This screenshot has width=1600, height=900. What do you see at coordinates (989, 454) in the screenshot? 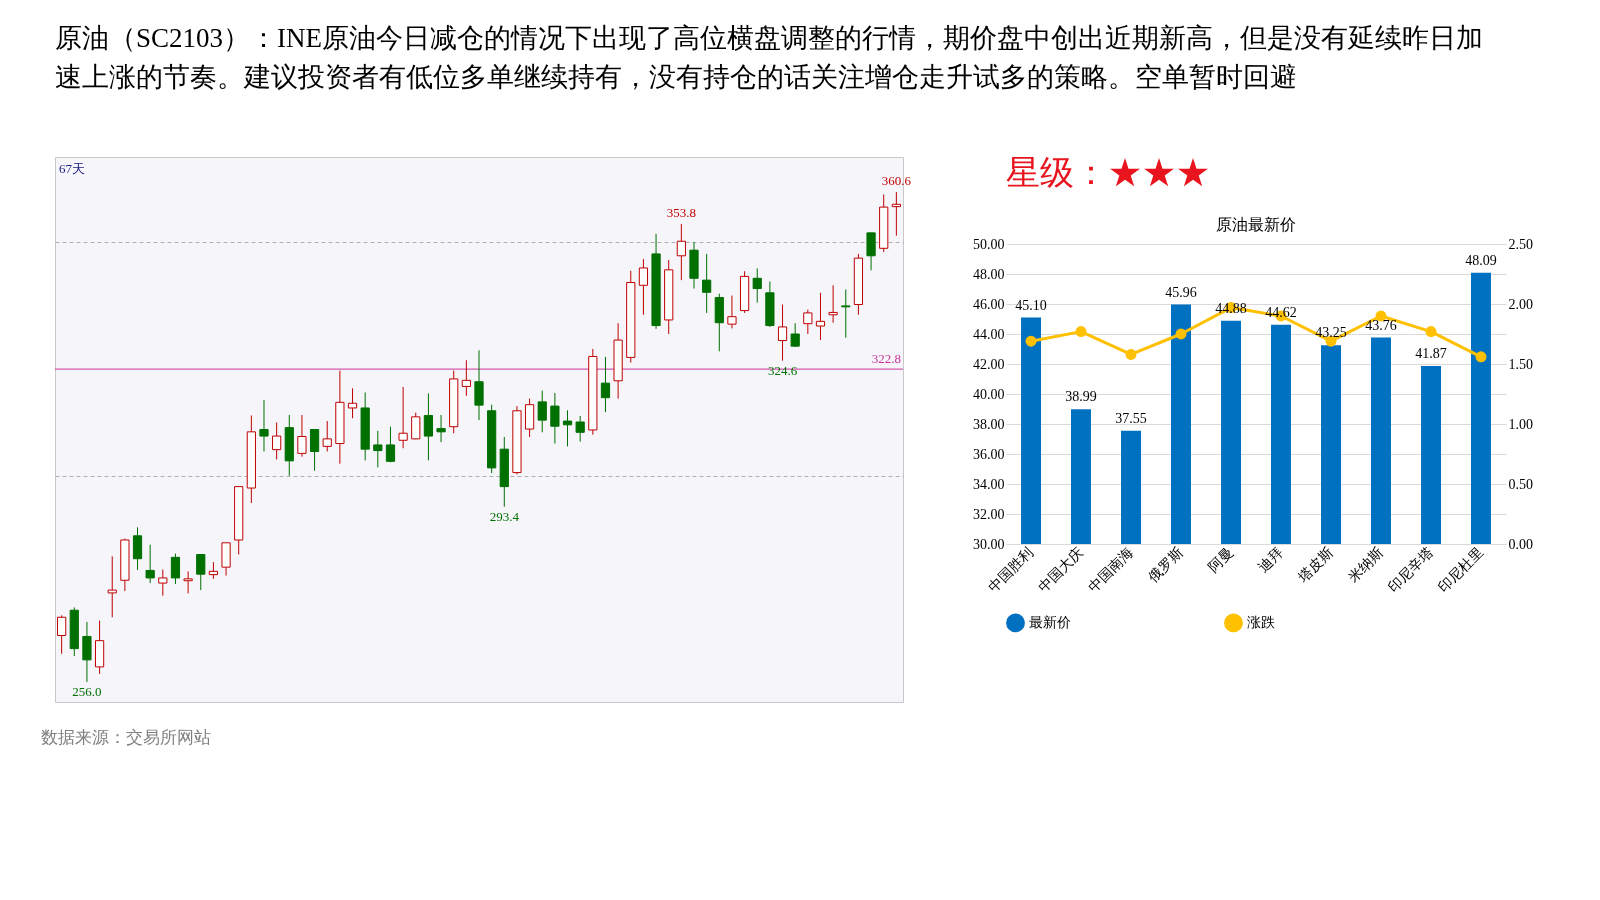
I see `y-tick-label: 36.00` at bounding box center [989, 454].